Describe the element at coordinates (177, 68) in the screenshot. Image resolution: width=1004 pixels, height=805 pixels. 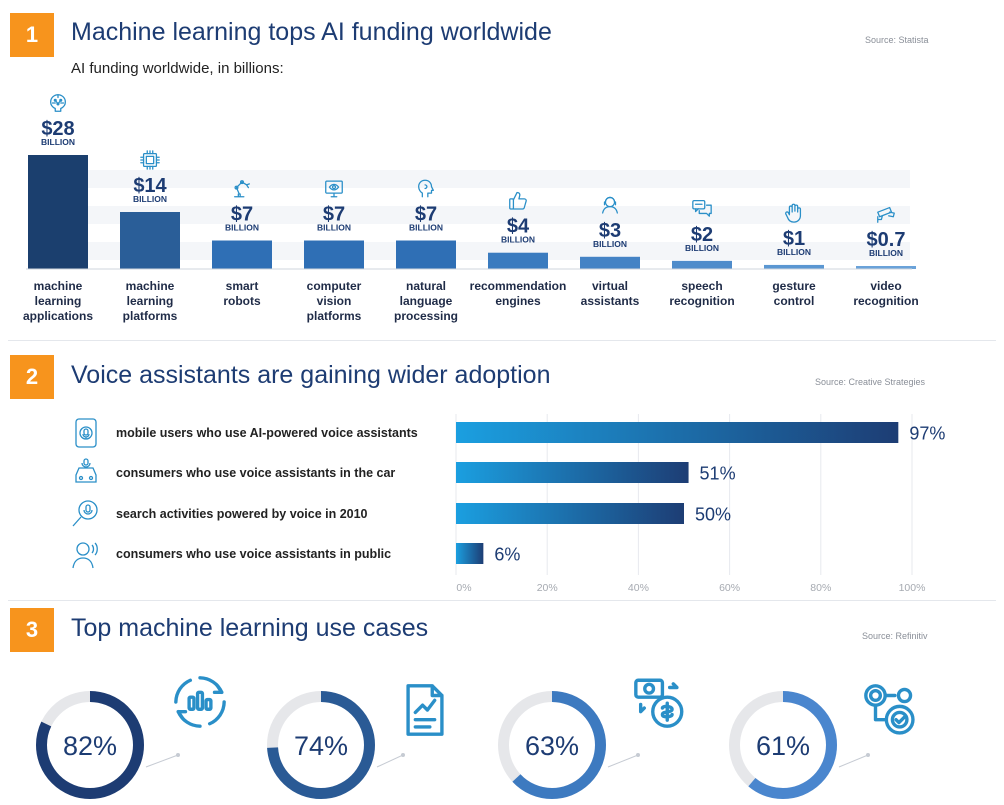
I see `chart-1-subtitle: AI funding worldwide, in billions:` at that location.